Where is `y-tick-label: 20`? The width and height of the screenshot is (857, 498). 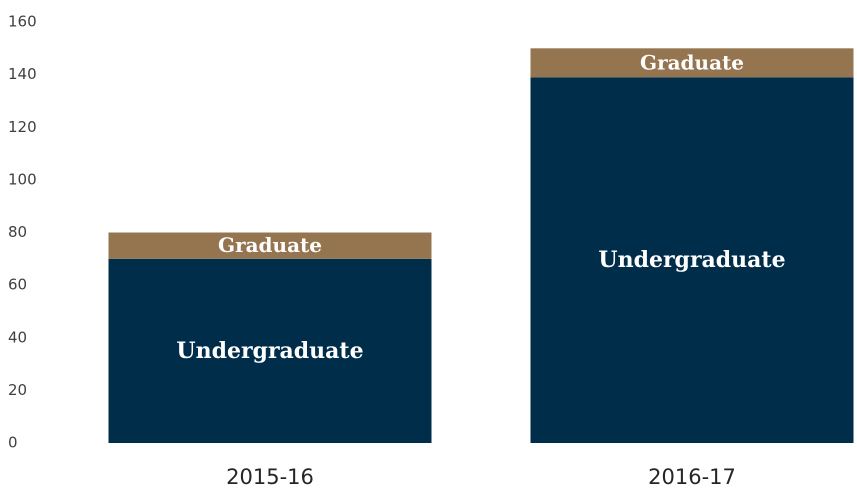 y-tick-label: 20 is located at coordinates (17, 390).